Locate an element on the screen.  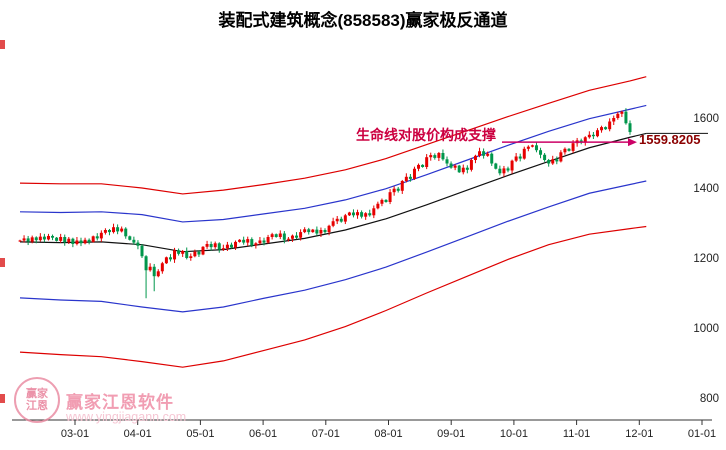
svg-text: 11-01 is located at coordinates (576, 434).